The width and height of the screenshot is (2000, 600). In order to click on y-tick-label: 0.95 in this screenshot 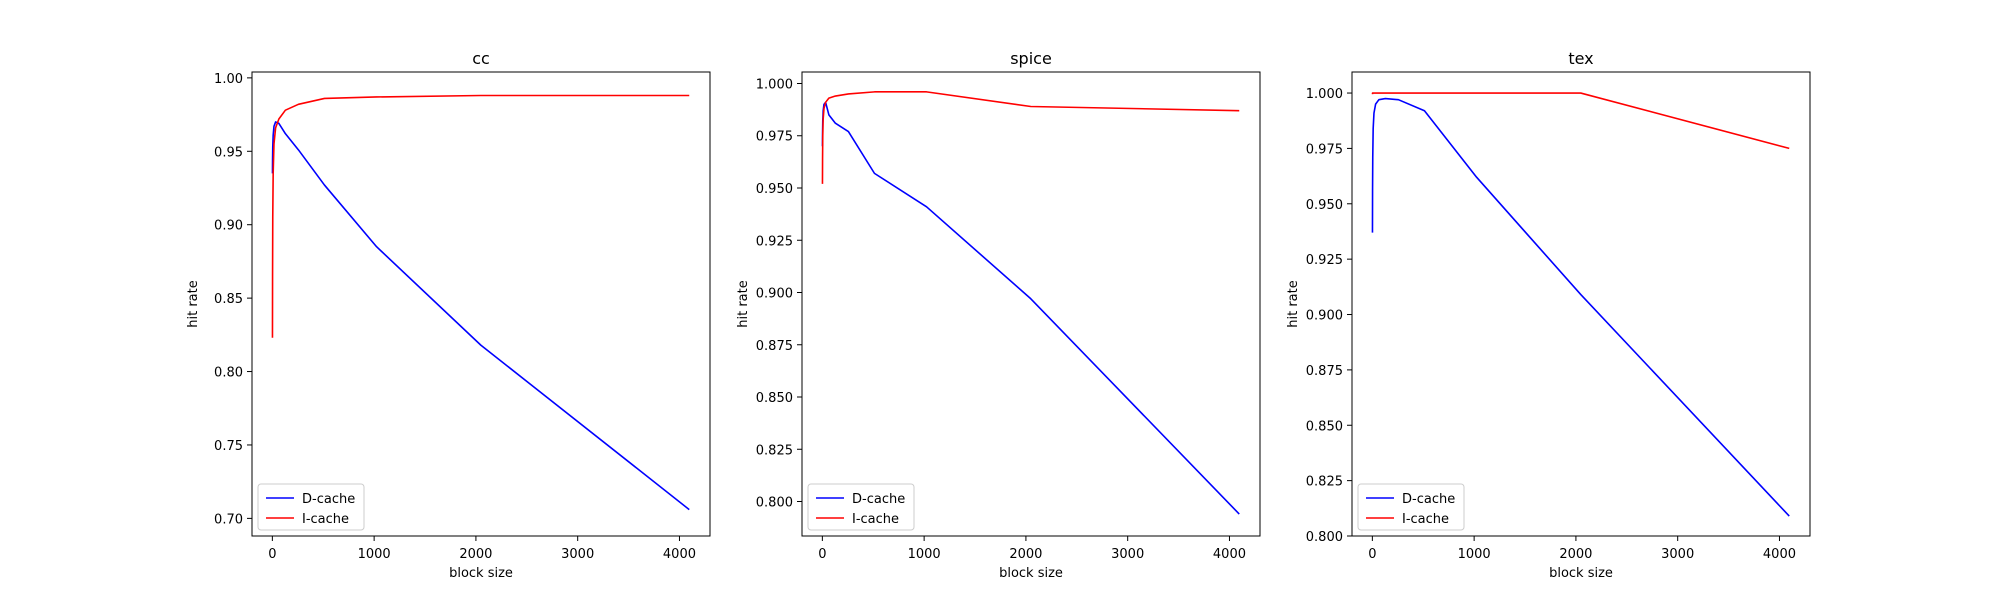, I will do `click(228, 152)`.